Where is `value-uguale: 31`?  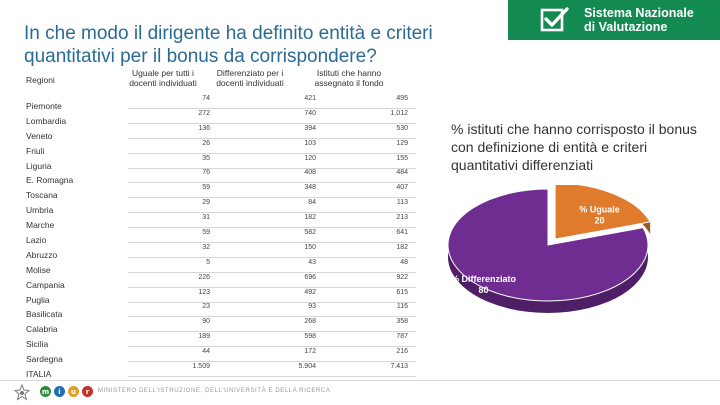
value-uguale: 31 is located at coordinates (206, 218).